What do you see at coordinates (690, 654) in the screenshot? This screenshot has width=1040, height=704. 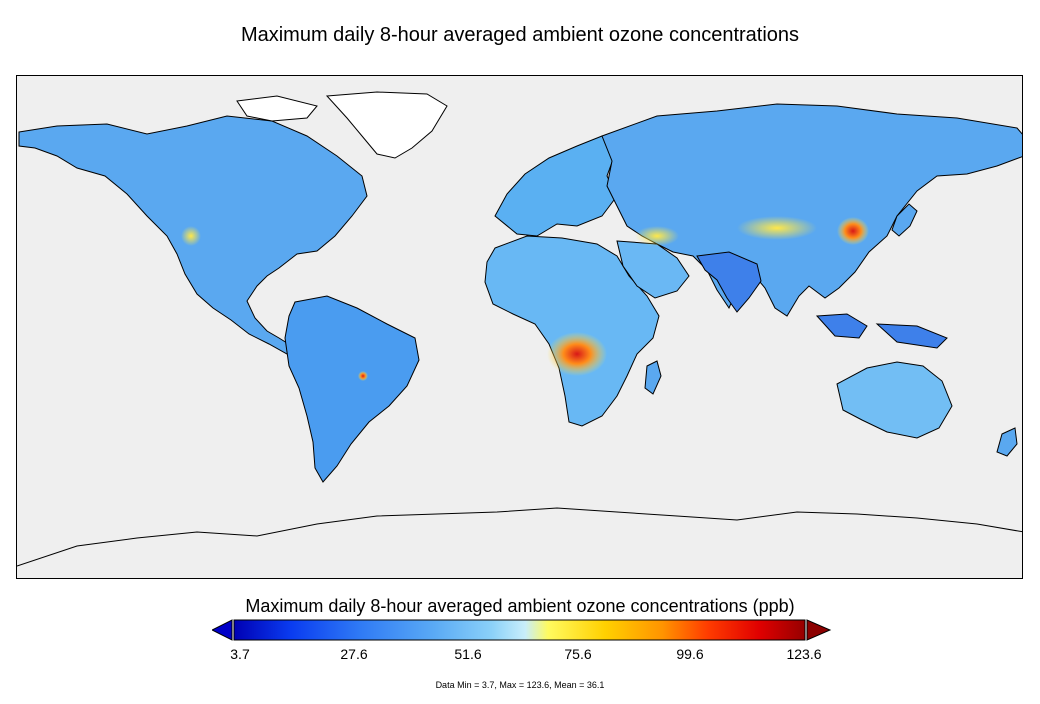 I see `colorbar-tick: 99.6` at bounding box center [690, 654].